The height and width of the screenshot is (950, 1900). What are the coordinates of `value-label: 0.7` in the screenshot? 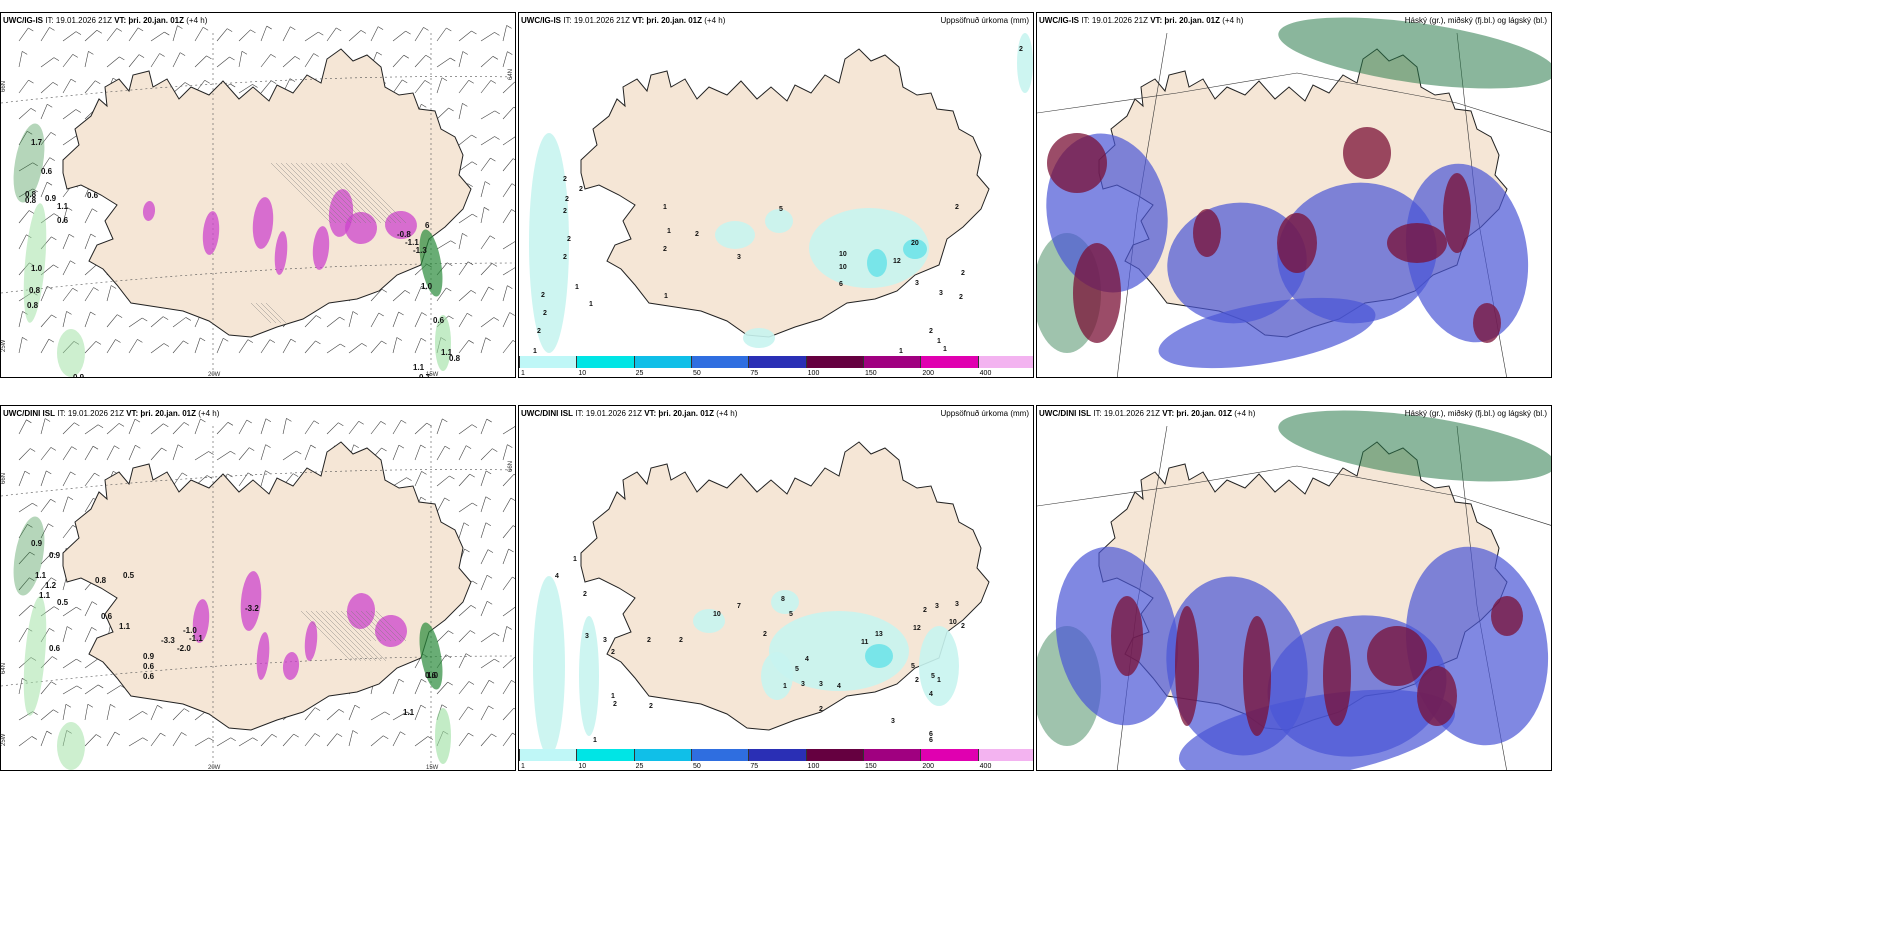 It's located at (425, 375).